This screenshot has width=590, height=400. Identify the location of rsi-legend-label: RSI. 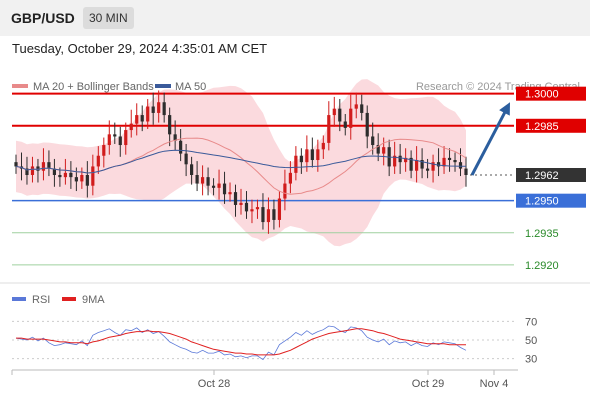
(41, 300).